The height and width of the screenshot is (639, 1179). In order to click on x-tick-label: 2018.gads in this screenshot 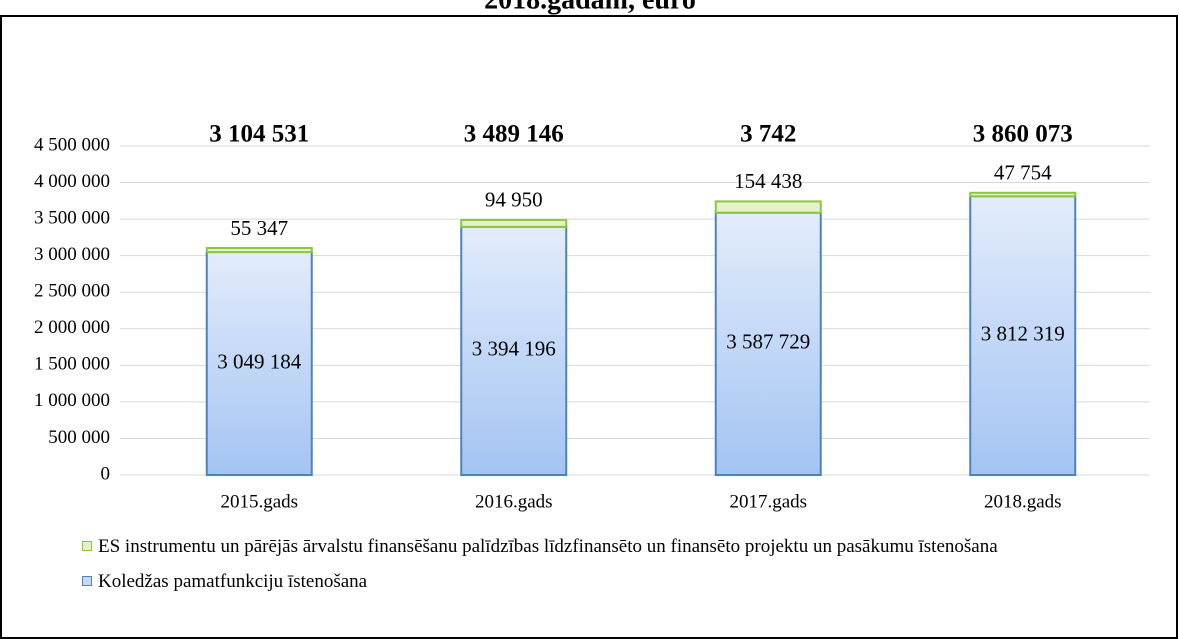, I will do `click(1023, 501)`.